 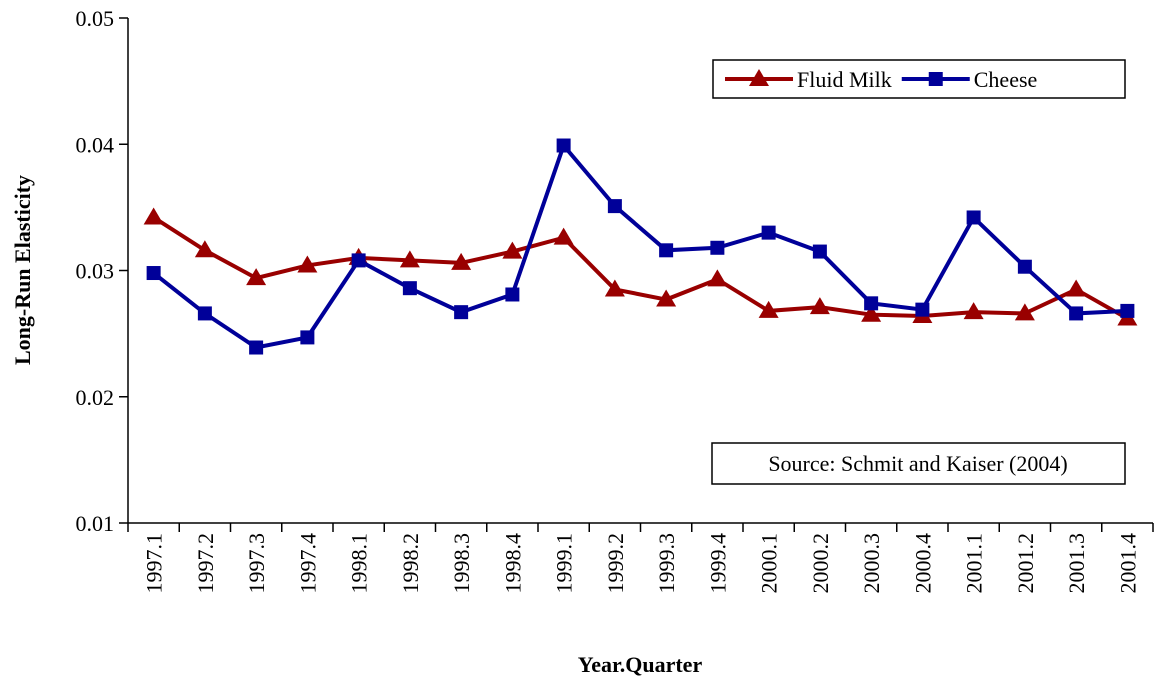 What do you see at coordinates (461, 563) in the screenshot?
I see `x-tick-label: 1998.3` at bounding box center [461, 563].